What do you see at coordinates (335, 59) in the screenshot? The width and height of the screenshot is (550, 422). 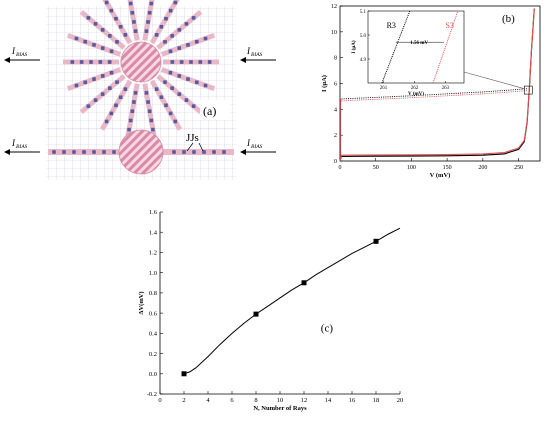 I see `y-tick-label: 8` at bounding box center [335, 59].